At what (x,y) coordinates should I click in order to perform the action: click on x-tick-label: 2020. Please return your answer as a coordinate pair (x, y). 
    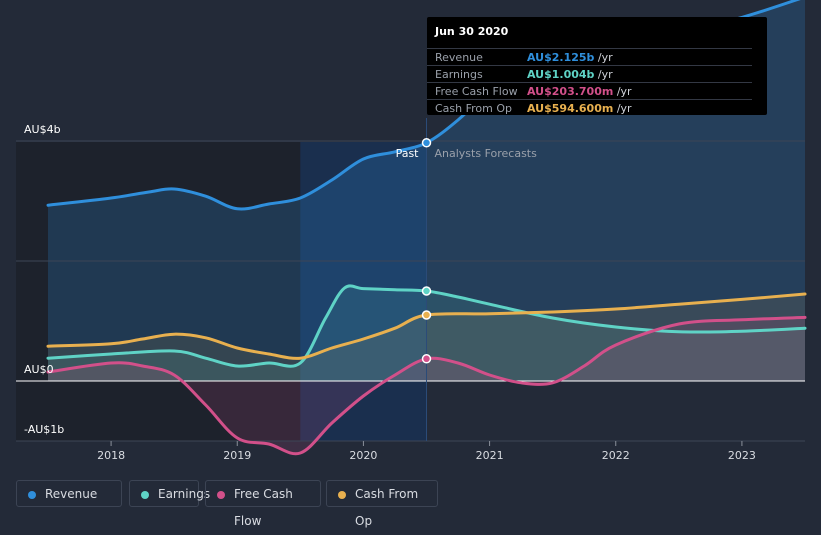
    Looking at the image, I should click on (363, 455).